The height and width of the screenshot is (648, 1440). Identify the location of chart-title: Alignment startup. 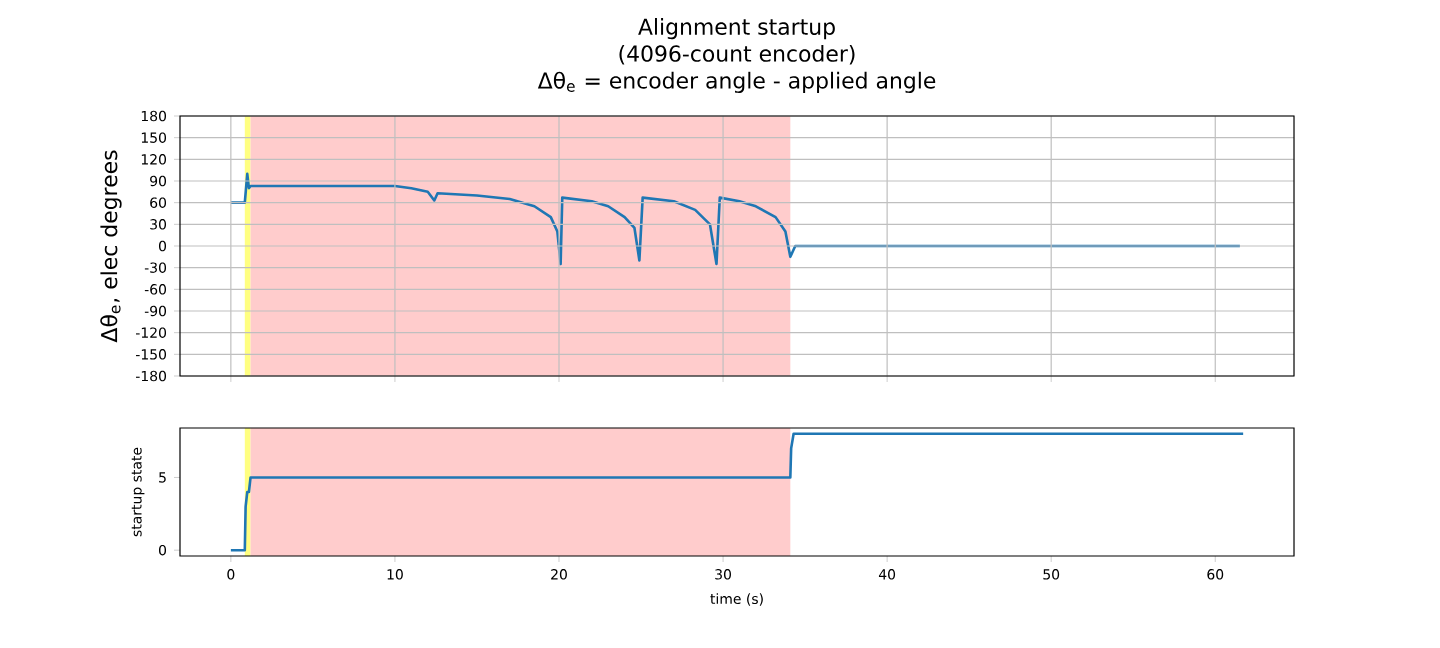
(736, 28).